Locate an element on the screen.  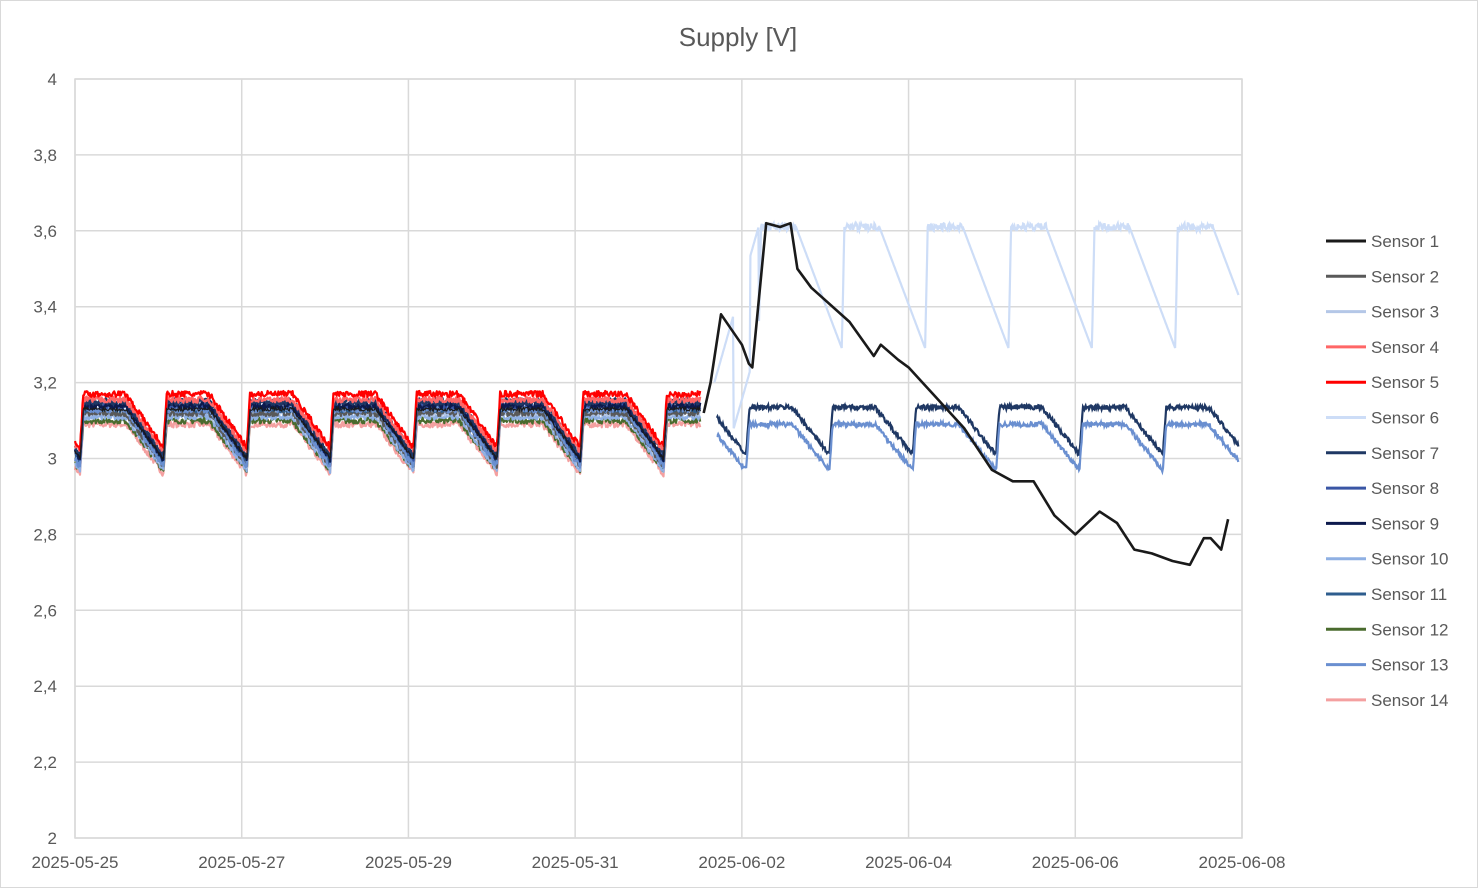
y-tick-label: 3 is located at coordinates (52, 459).